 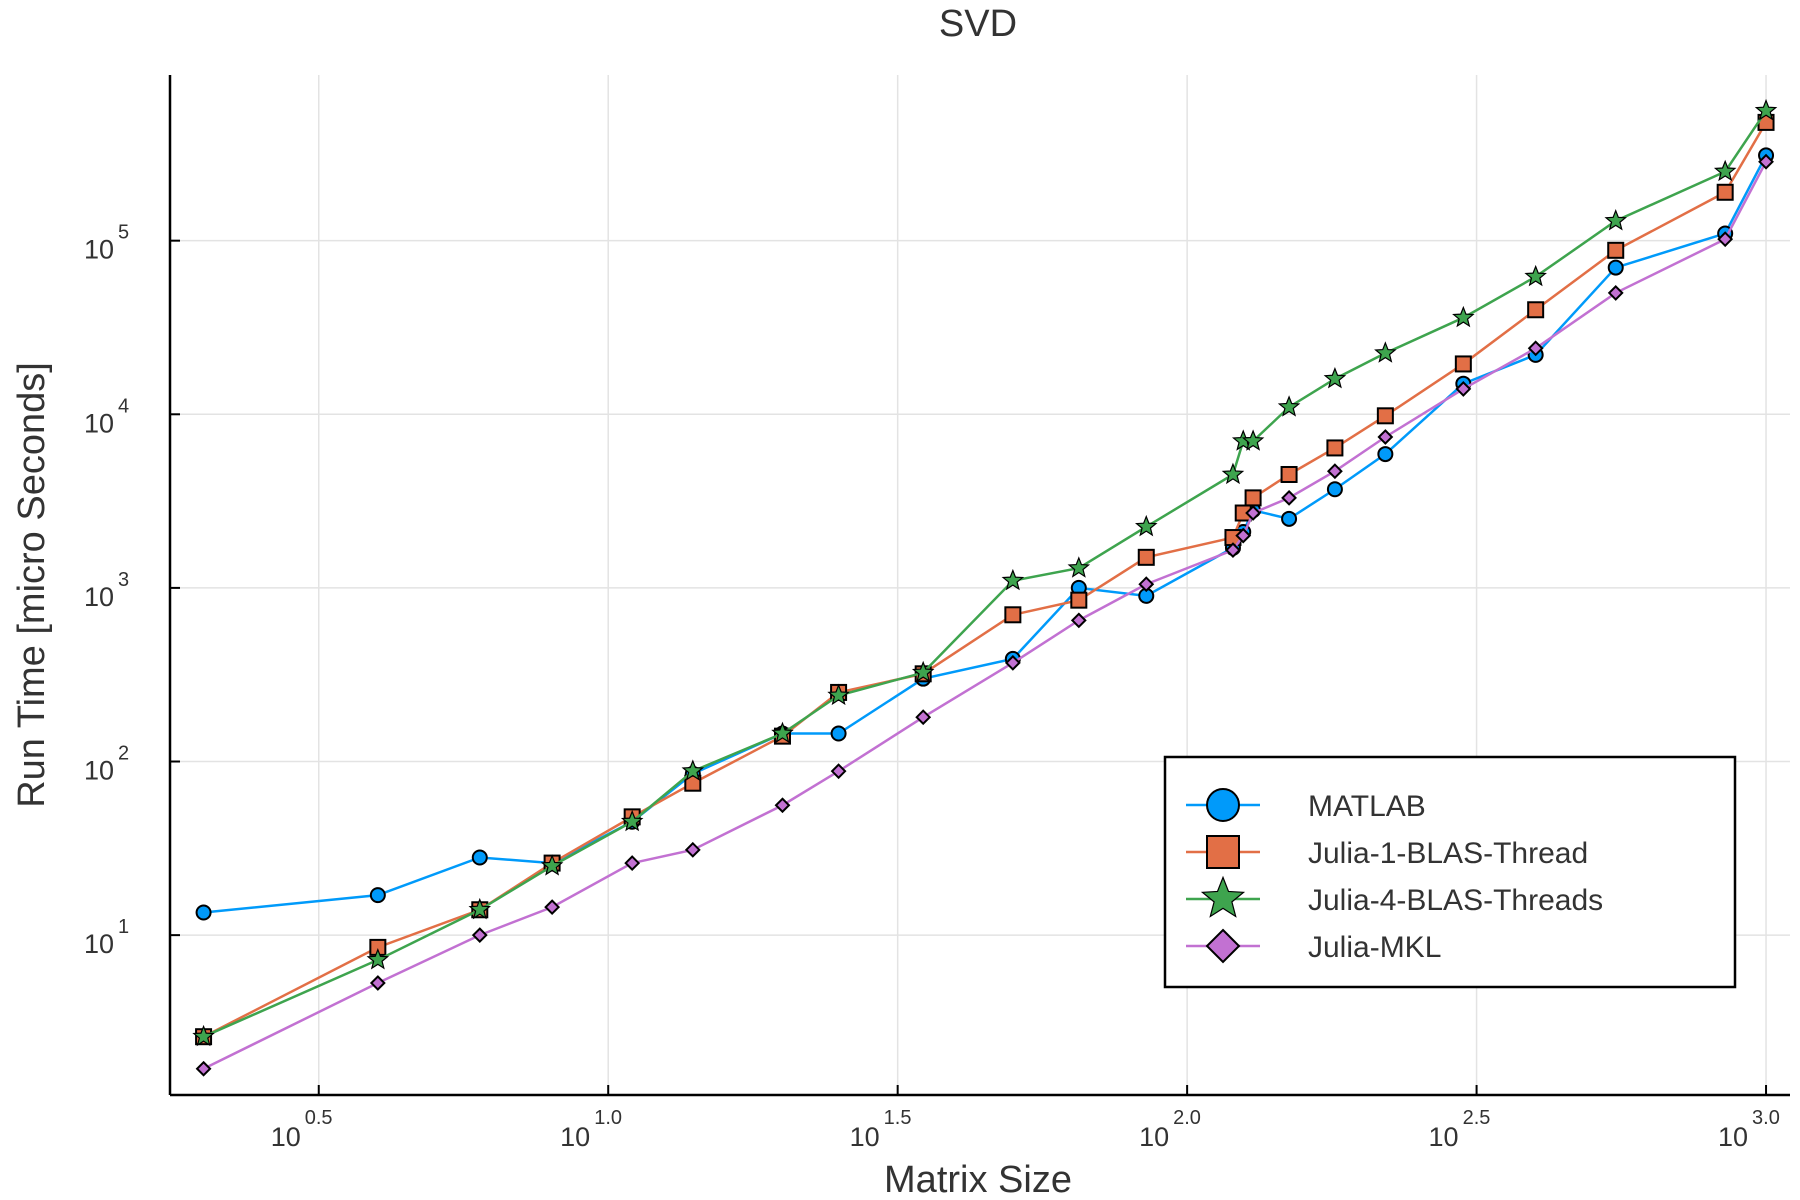 I want to click on legend-item: Julia-4-BLAS-Threads, so click(x=1394, y=896).